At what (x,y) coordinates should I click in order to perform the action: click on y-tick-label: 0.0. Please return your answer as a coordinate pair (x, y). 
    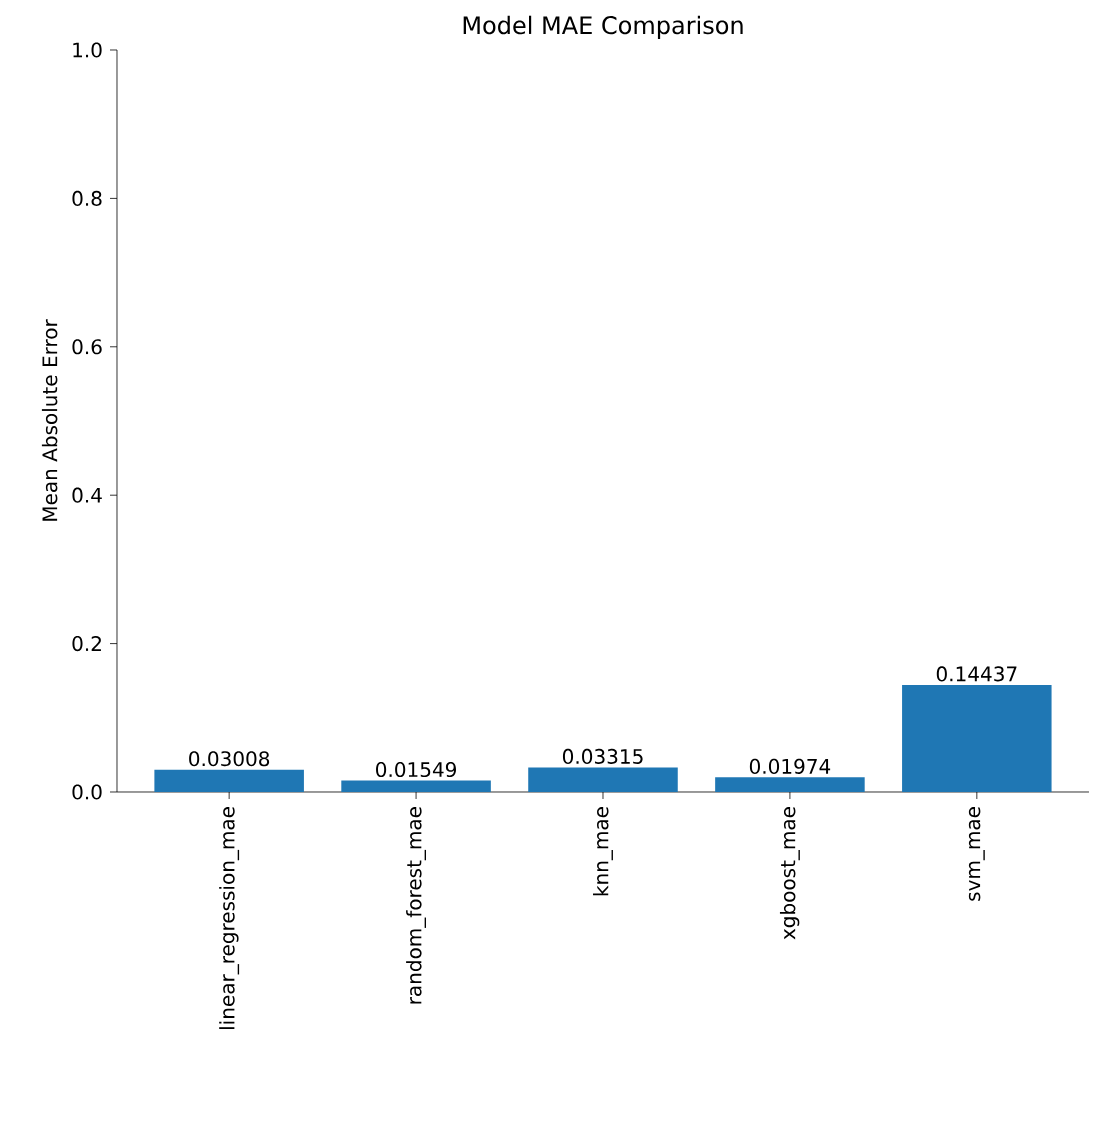
    Looking at the image, I should click on (87, 792).